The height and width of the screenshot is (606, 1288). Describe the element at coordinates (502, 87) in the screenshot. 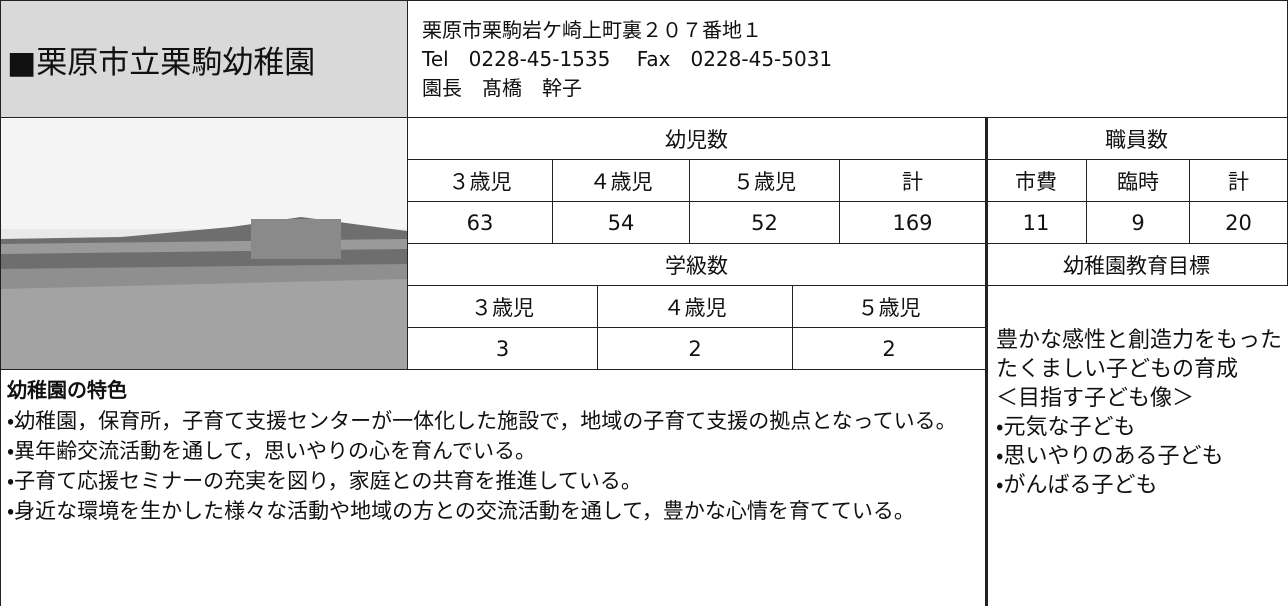

I see `principal: 園長 髙橋 幹子` at that location.